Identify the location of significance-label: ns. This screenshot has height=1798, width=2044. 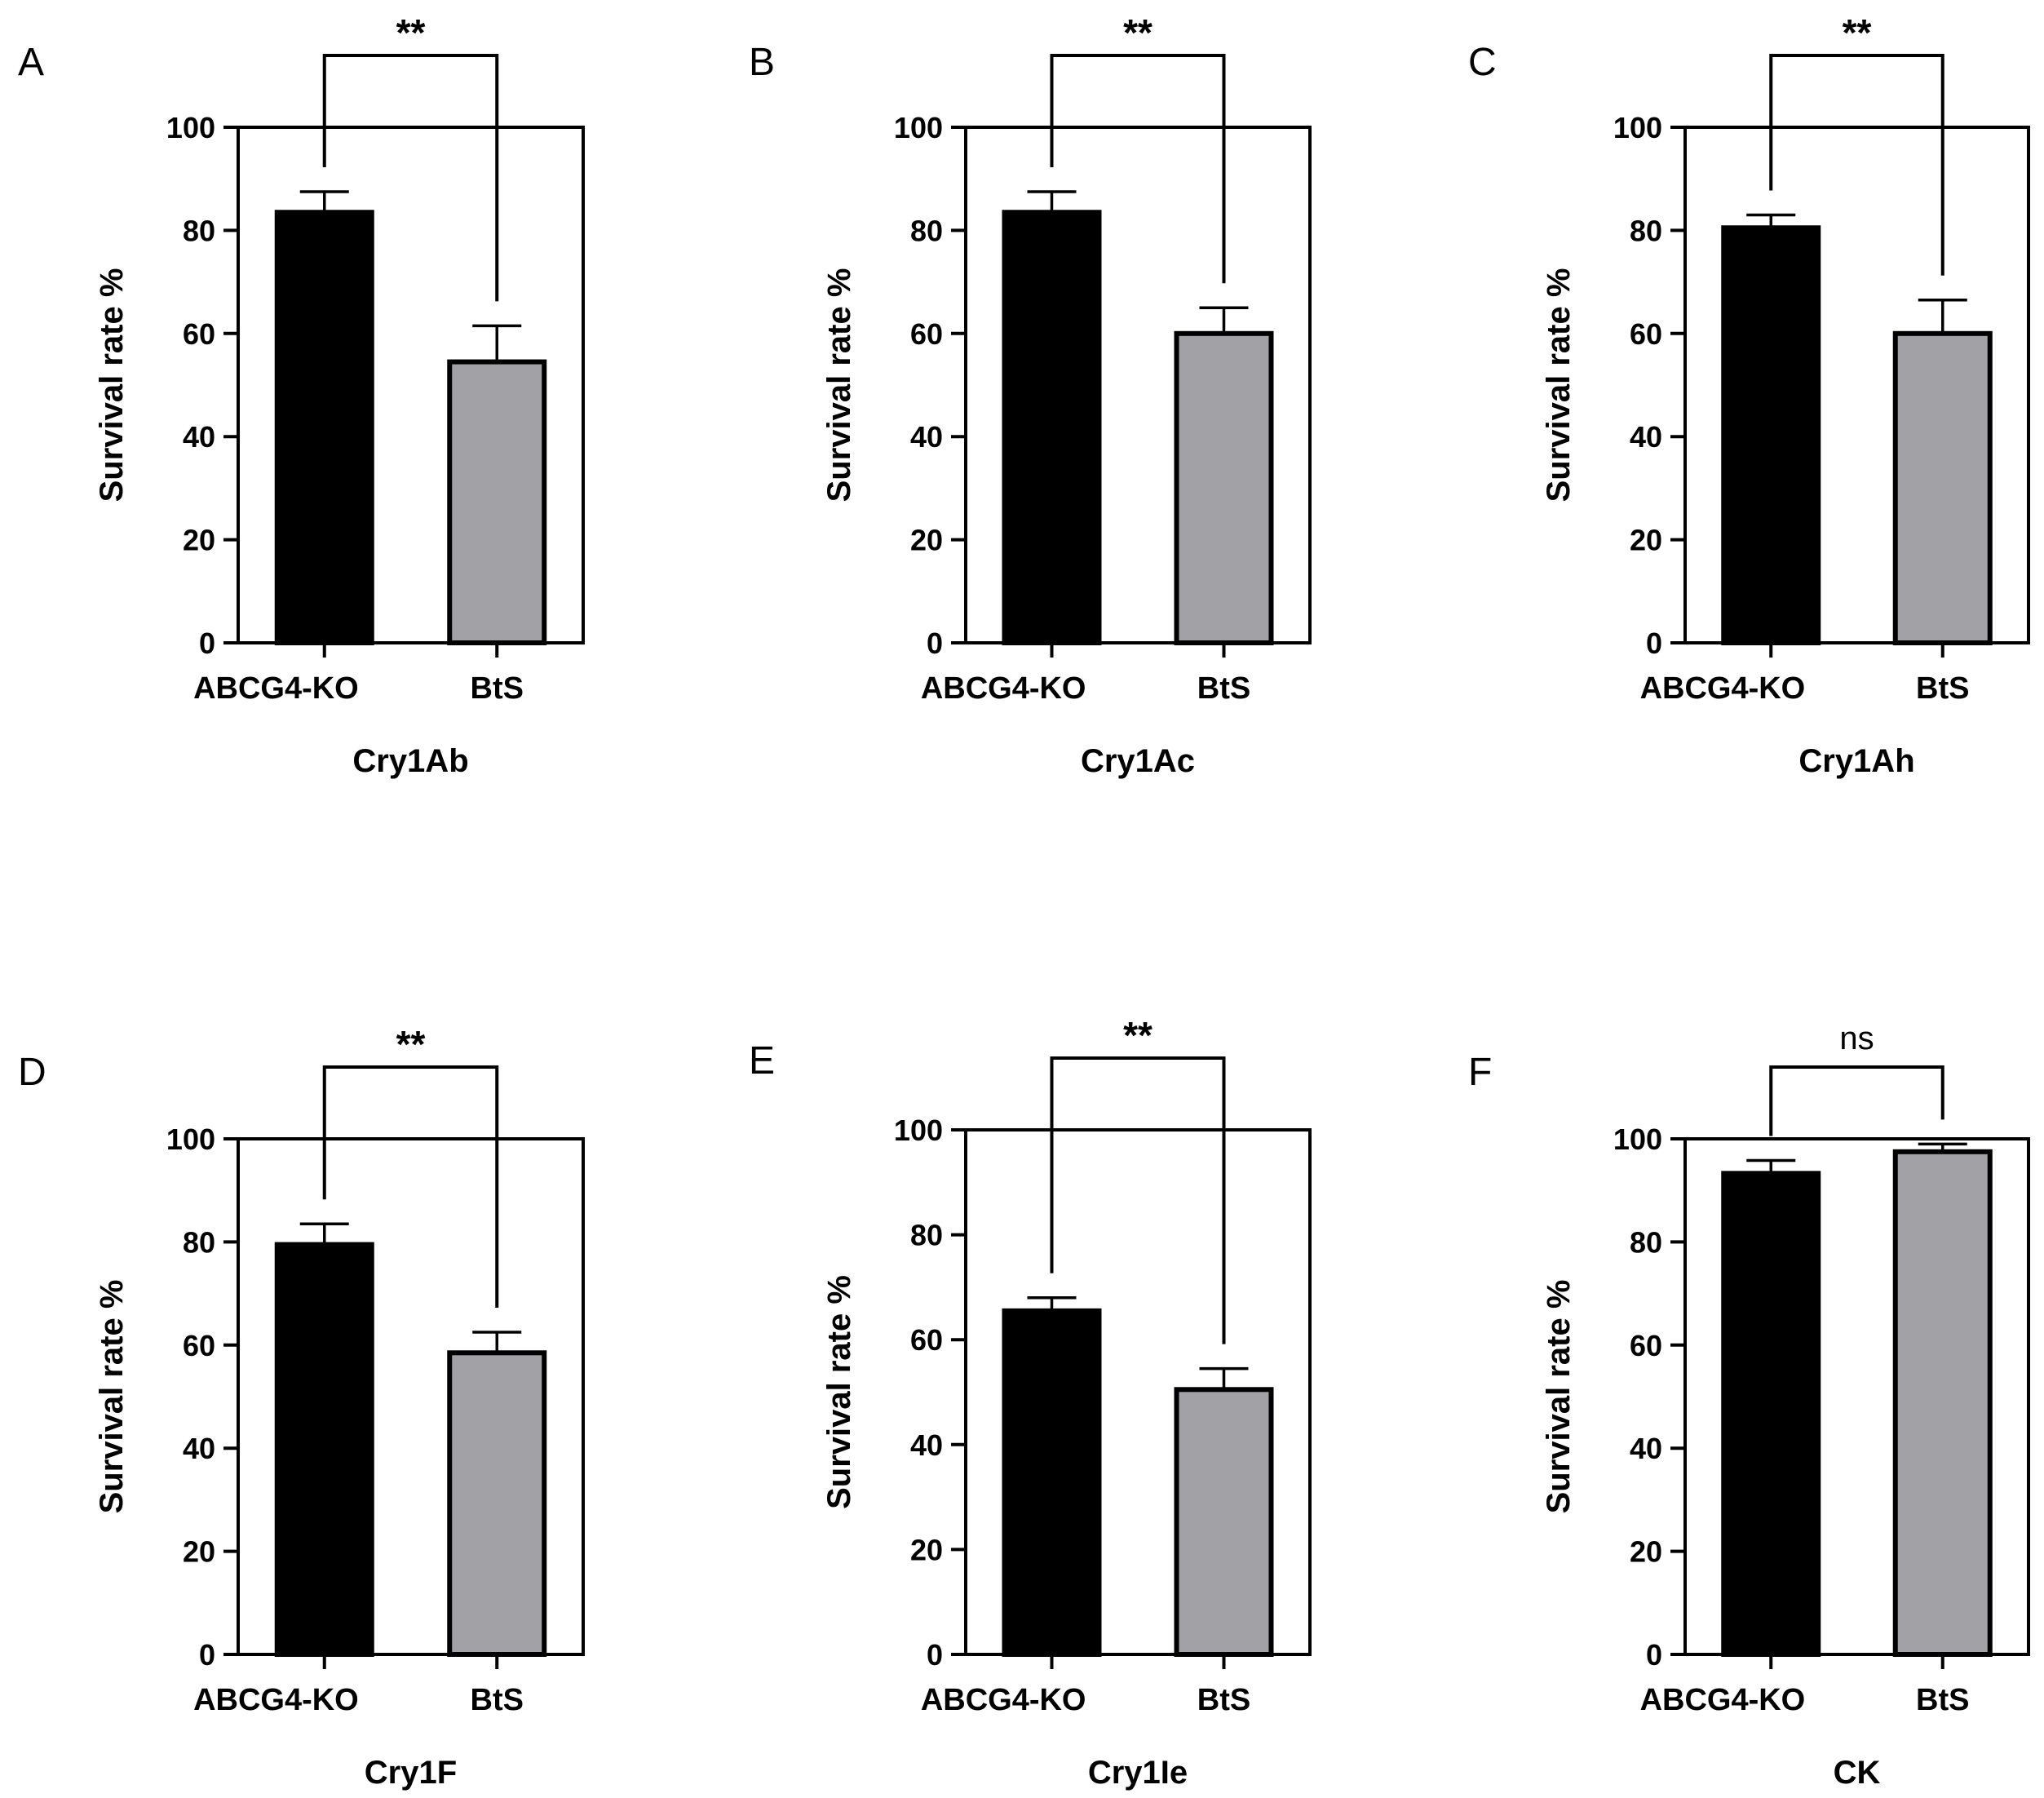
(1857, 1038).